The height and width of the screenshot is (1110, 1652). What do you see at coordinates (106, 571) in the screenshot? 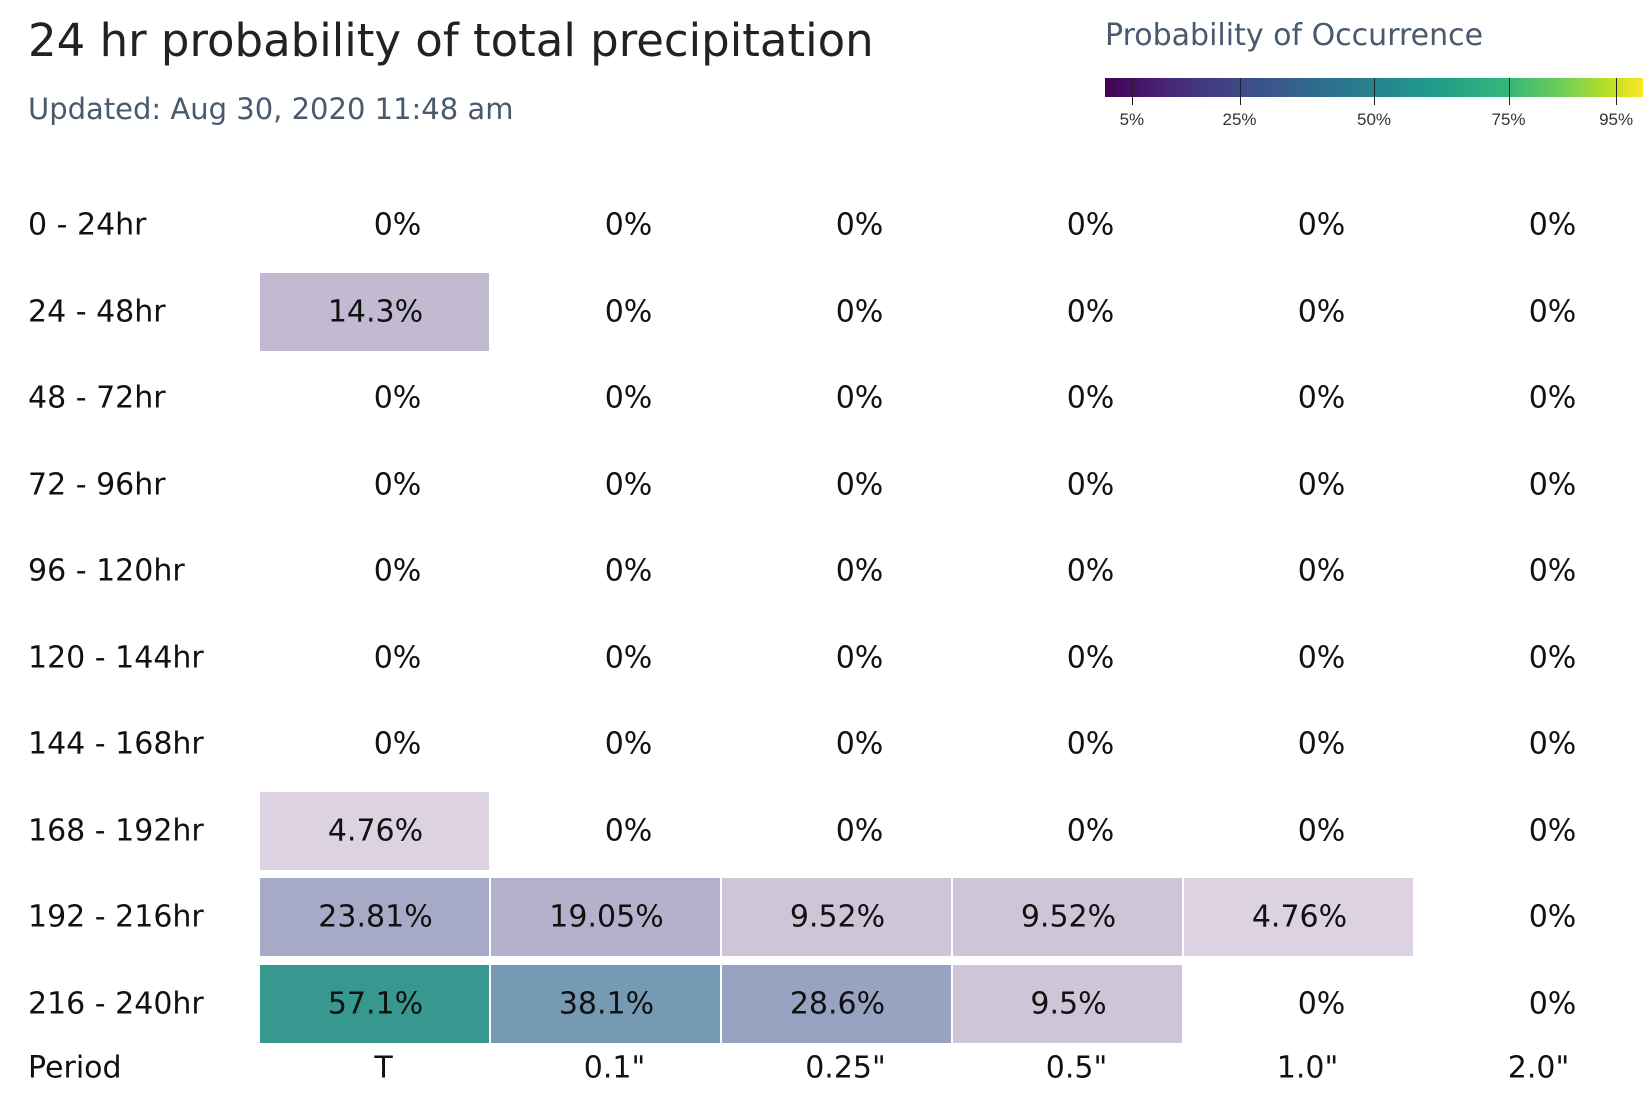
I see `row-label: 96 - 120hr` at bounding box center [106, 571].